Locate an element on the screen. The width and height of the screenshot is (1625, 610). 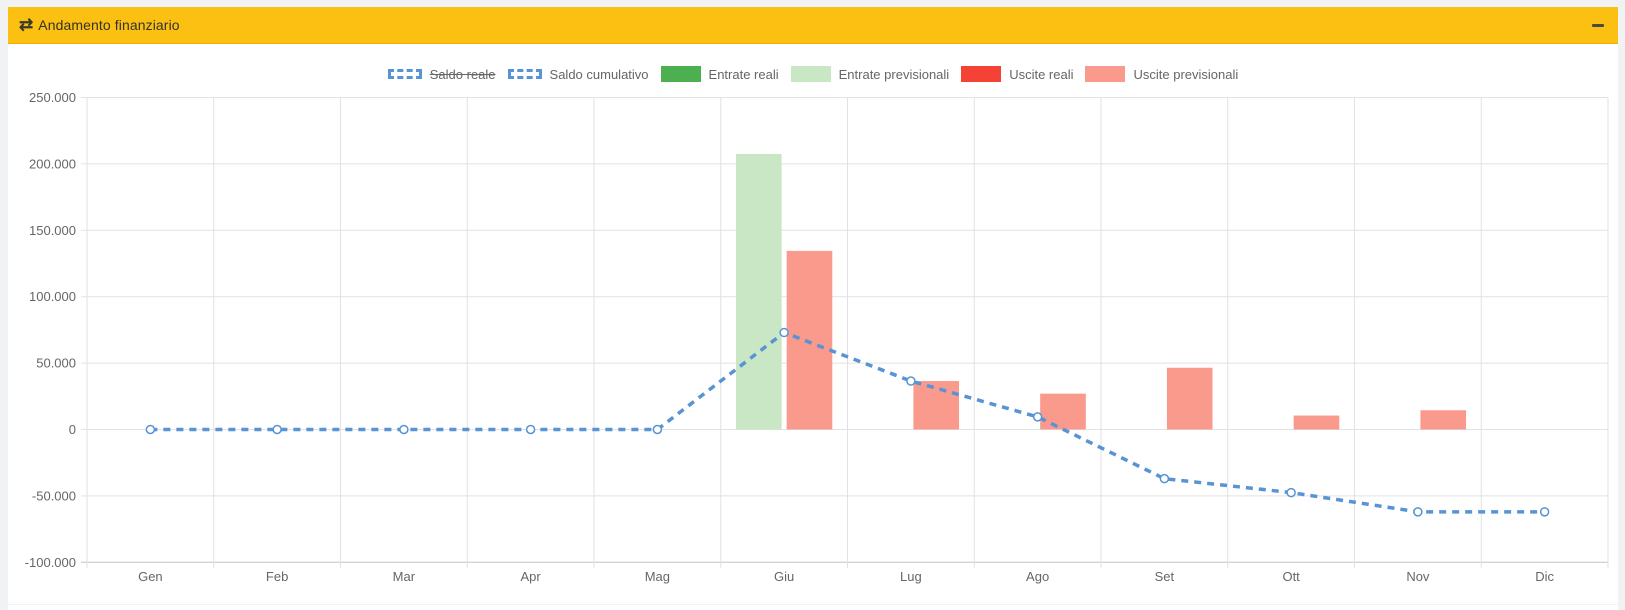
x-axis-tick-label: Ott is located at coordinates (1291, 576).